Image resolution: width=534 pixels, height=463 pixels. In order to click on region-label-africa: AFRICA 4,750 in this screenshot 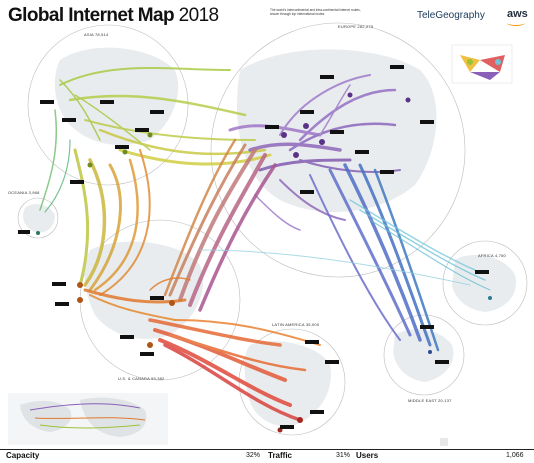, I will do `click(492, 255)`.